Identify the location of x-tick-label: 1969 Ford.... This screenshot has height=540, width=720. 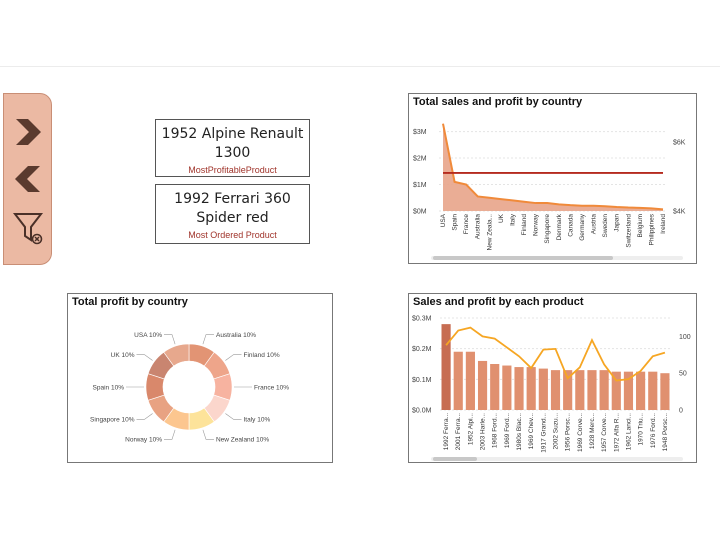
(507, 430).